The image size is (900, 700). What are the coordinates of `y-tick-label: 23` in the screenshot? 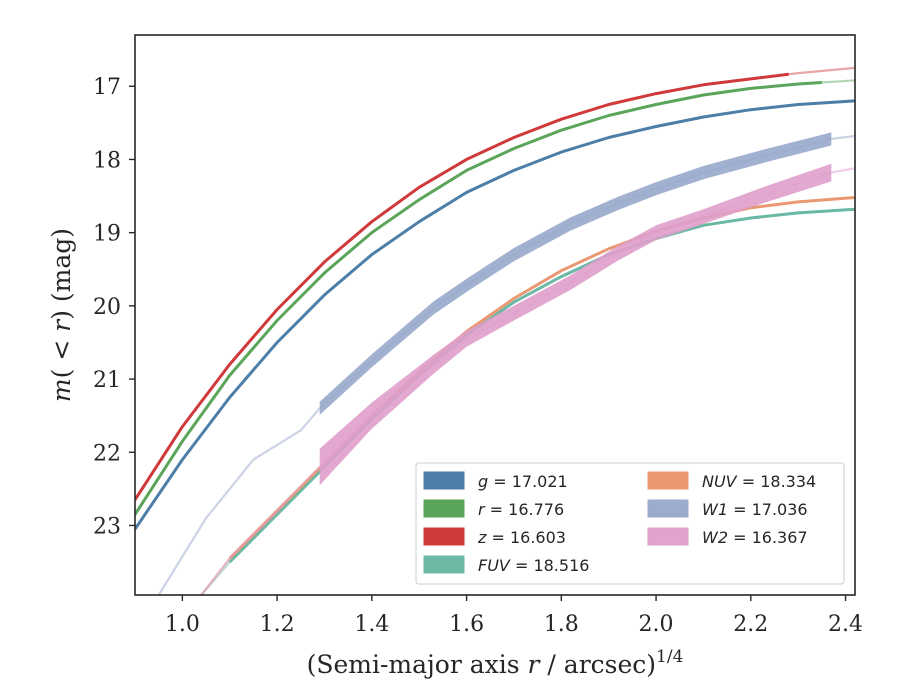 It's located at (107, 526).